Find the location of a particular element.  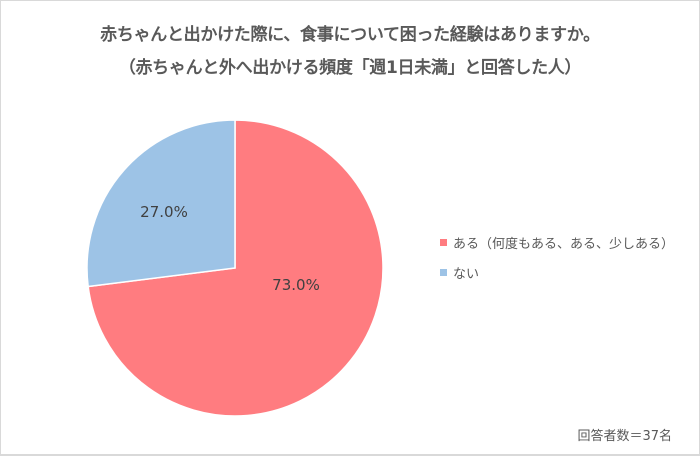

respondent-count: 回答者数＝37名 is located at coordinates (624, 436).